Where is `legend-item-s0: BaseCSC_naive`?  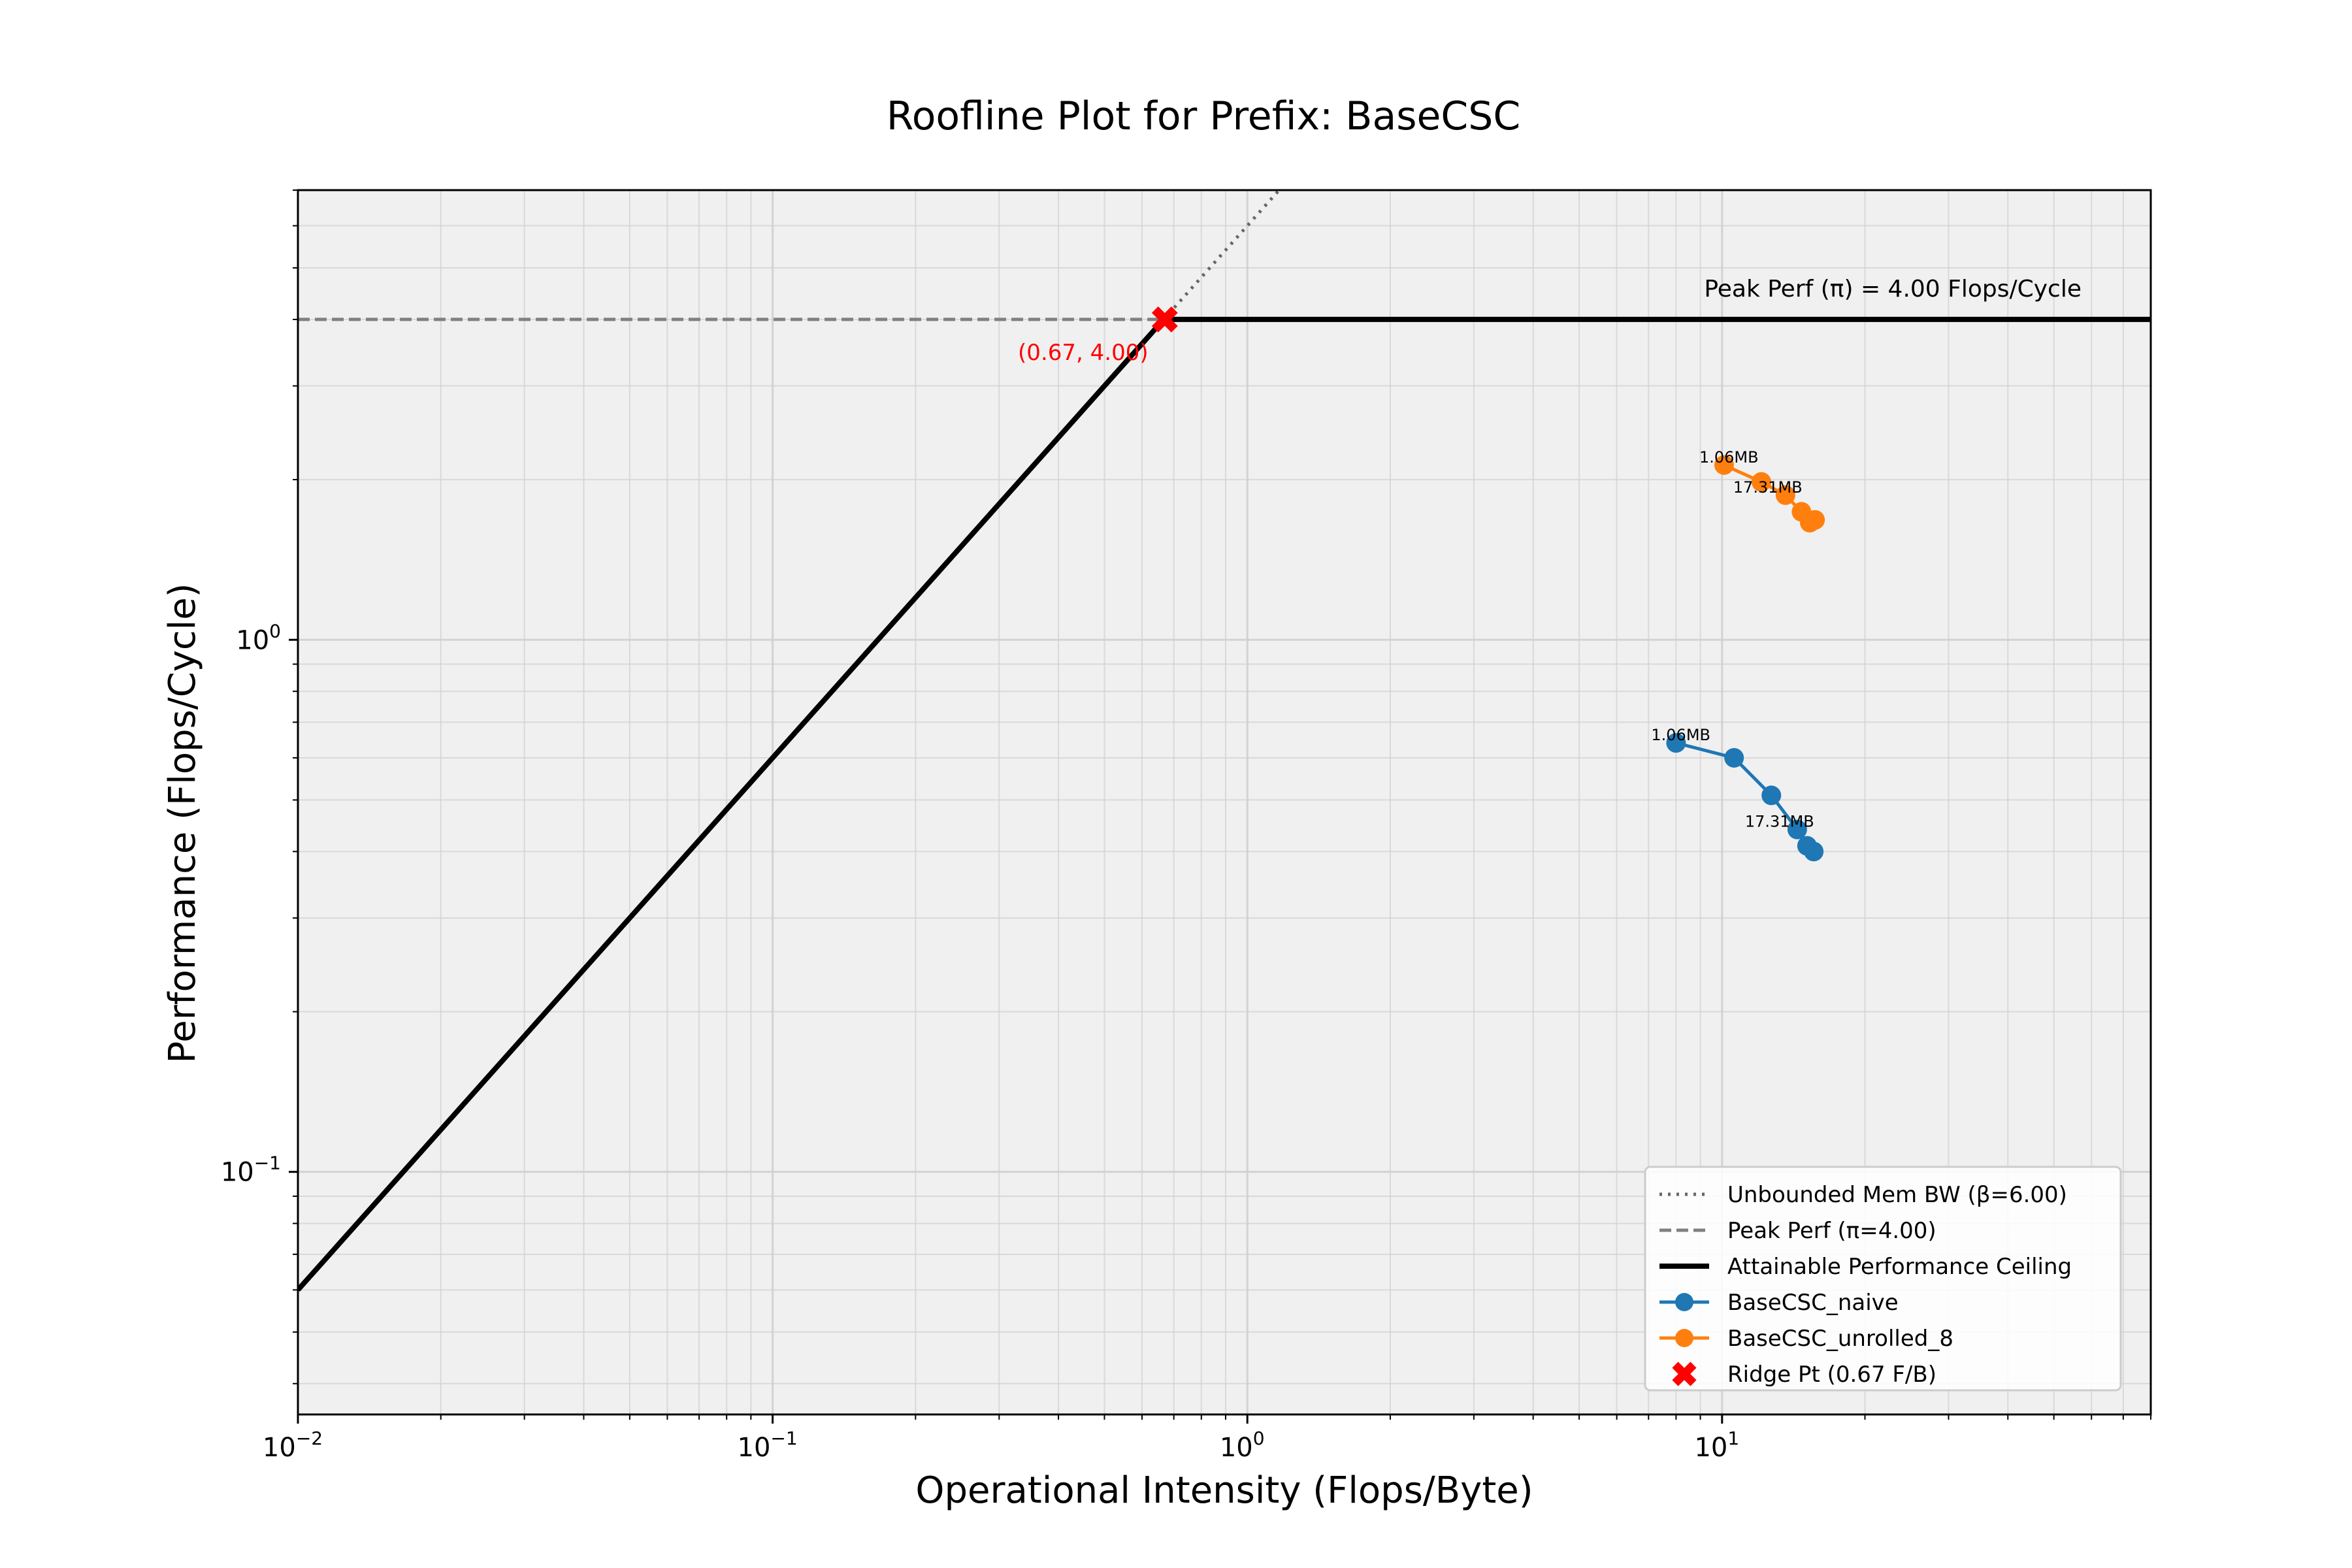 legend-item-s0: BaseCSC_naive is located at coordinates (1779, 1303).